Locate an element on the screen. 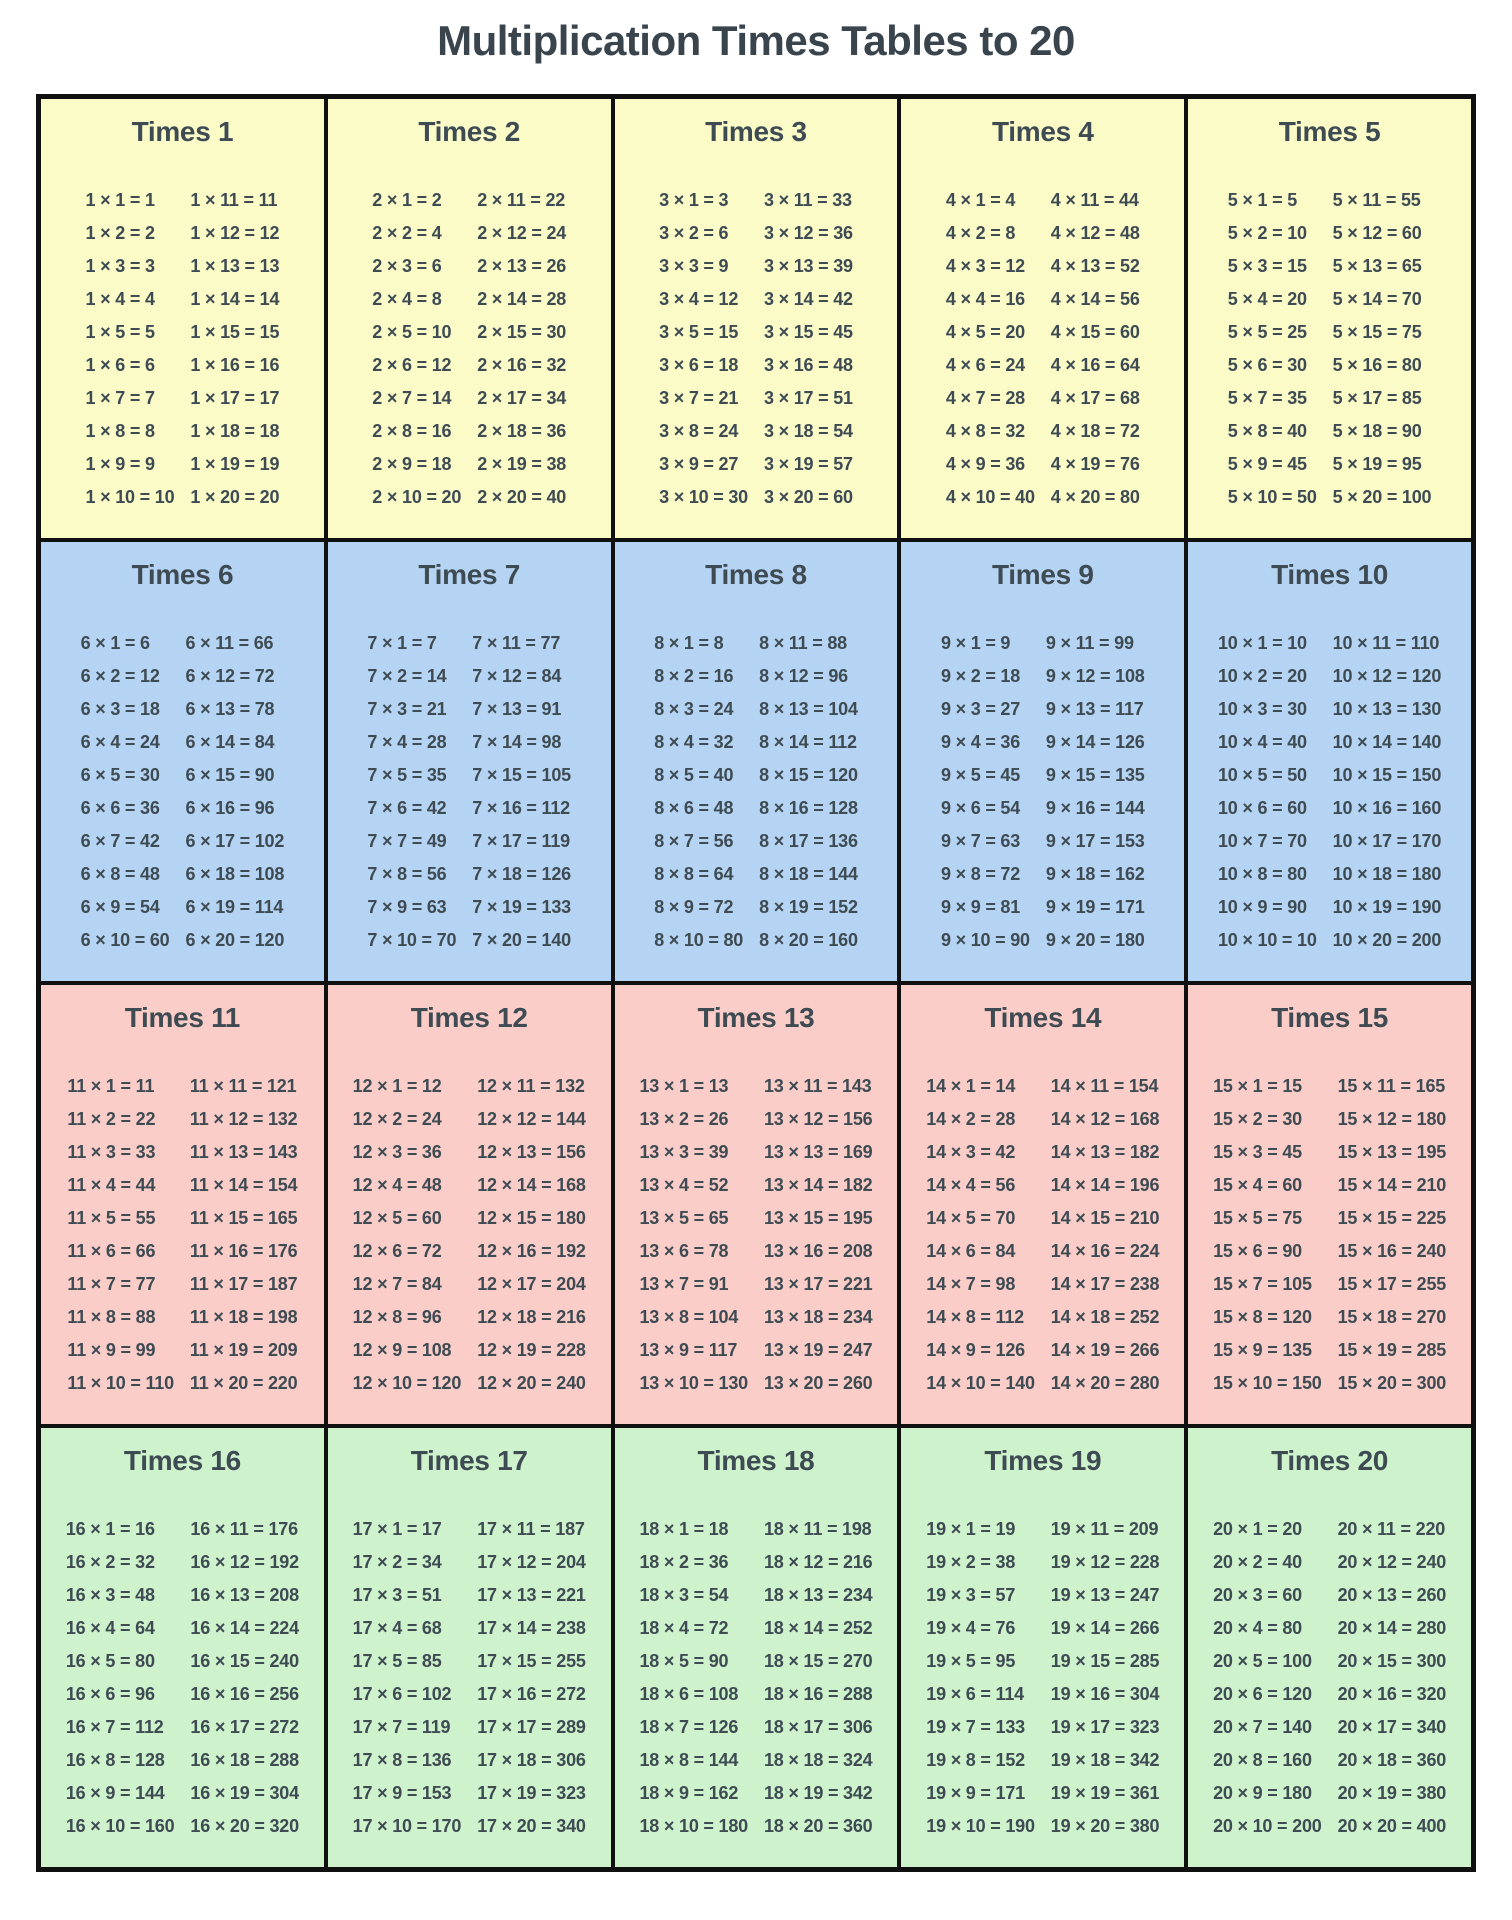 The height and width of the screenshot is (1920, 1512). equation: 3 × 17 = 51 is located at coordinates (808, 398).